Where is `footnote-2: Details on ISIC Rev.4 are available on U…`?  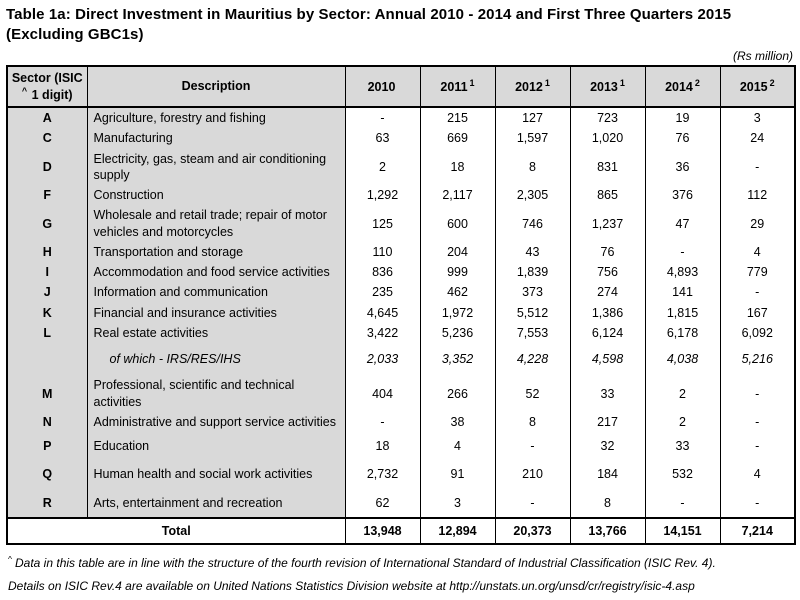
footnote-2: Details on ISIC Rev.4 are available on U… is located at coordinates (351, 586).